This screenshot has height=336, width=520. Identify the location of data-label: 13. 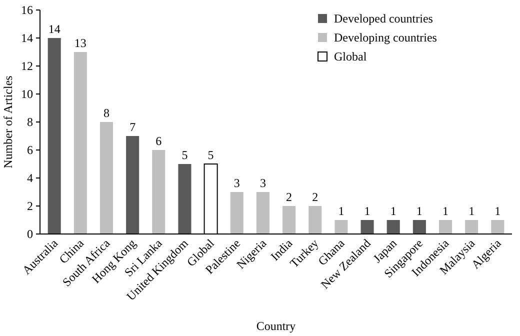
(80, 43).